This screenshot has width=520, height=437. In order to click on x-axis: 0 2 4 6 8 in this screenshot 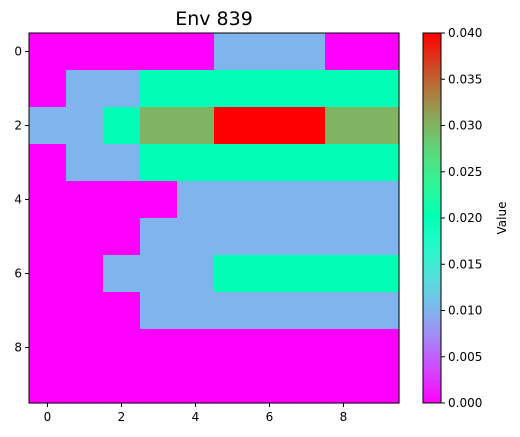, I will do `click(195, 413)`.